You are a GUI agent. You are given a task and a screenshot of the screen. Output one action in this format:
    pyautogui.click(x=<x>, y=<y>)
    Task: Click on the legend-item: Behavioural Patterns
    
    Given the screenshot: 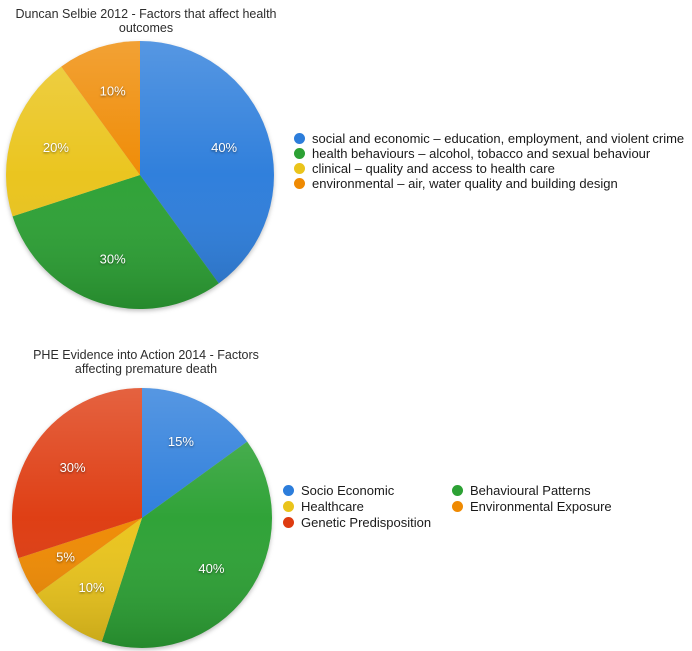 What is the action you would take?
    pyautogui.click(x=532, y=490)
    